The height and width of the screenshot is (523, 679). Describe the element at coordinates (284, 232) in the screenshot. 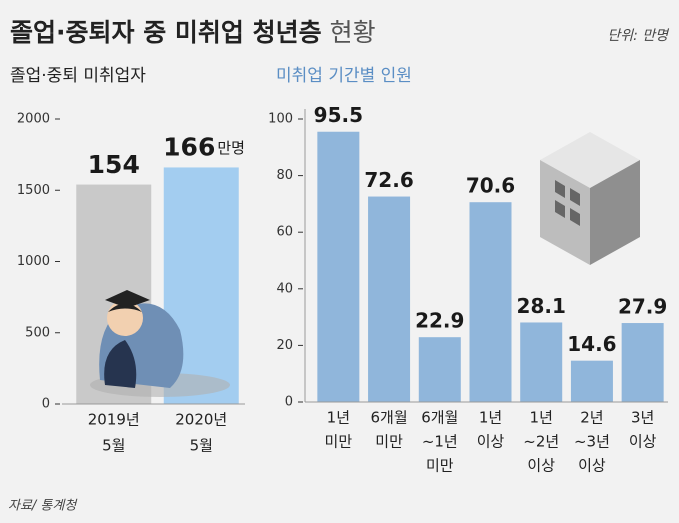

I see `y-tick-label: 60` at that location.